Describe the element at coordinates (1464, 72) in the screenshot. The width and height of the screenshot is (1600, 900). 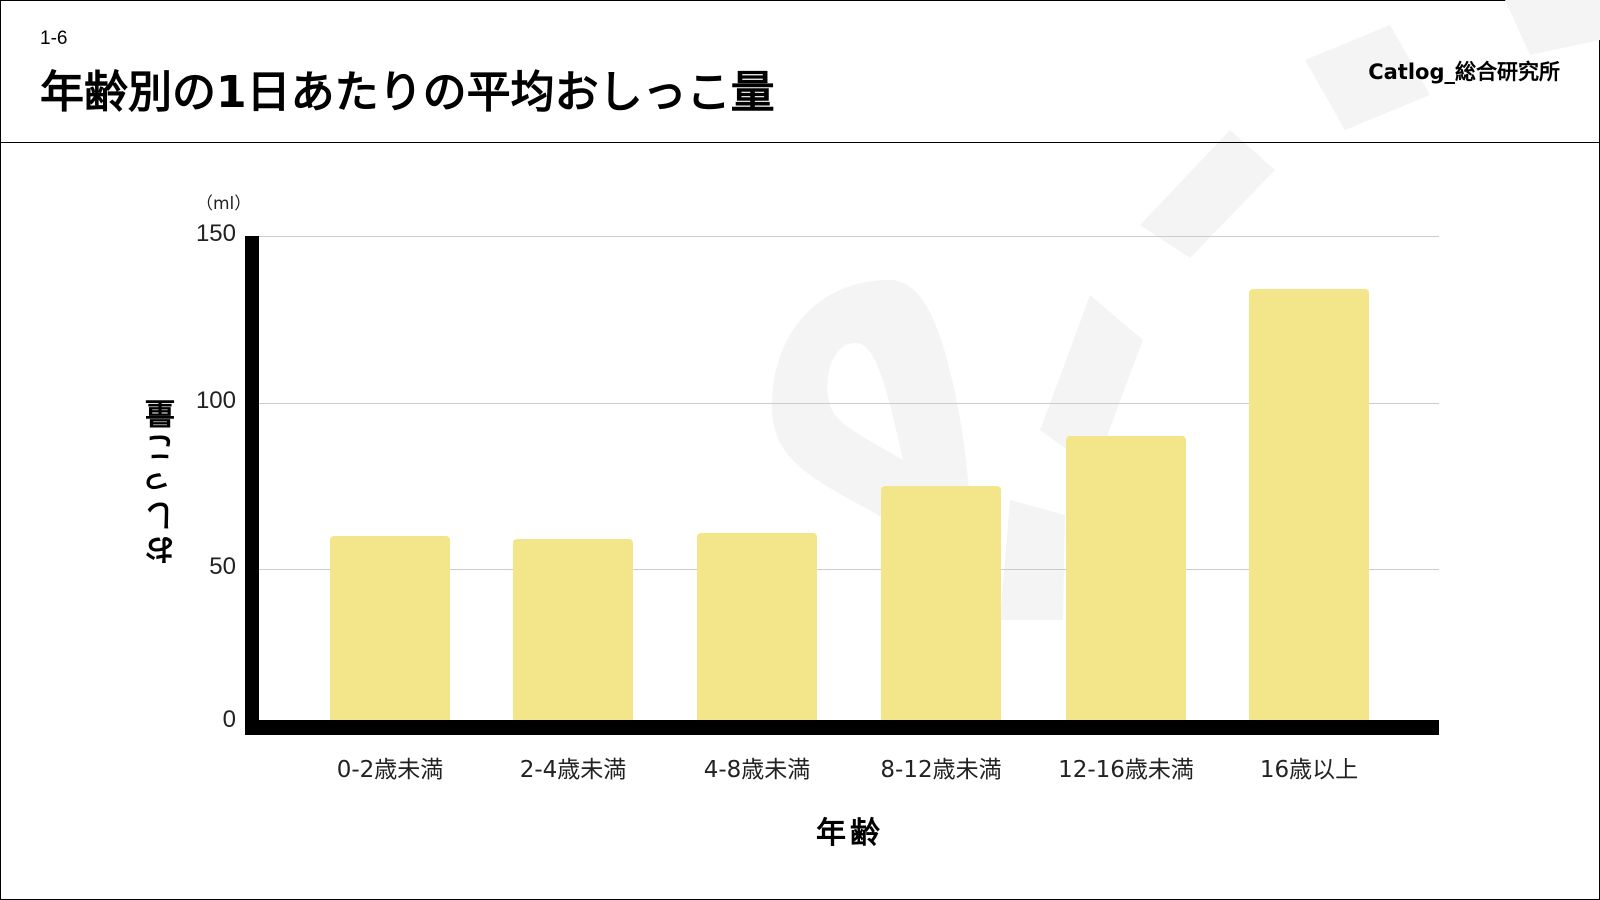
I see `brand-logo: Catlog_総合研究所` at that location.